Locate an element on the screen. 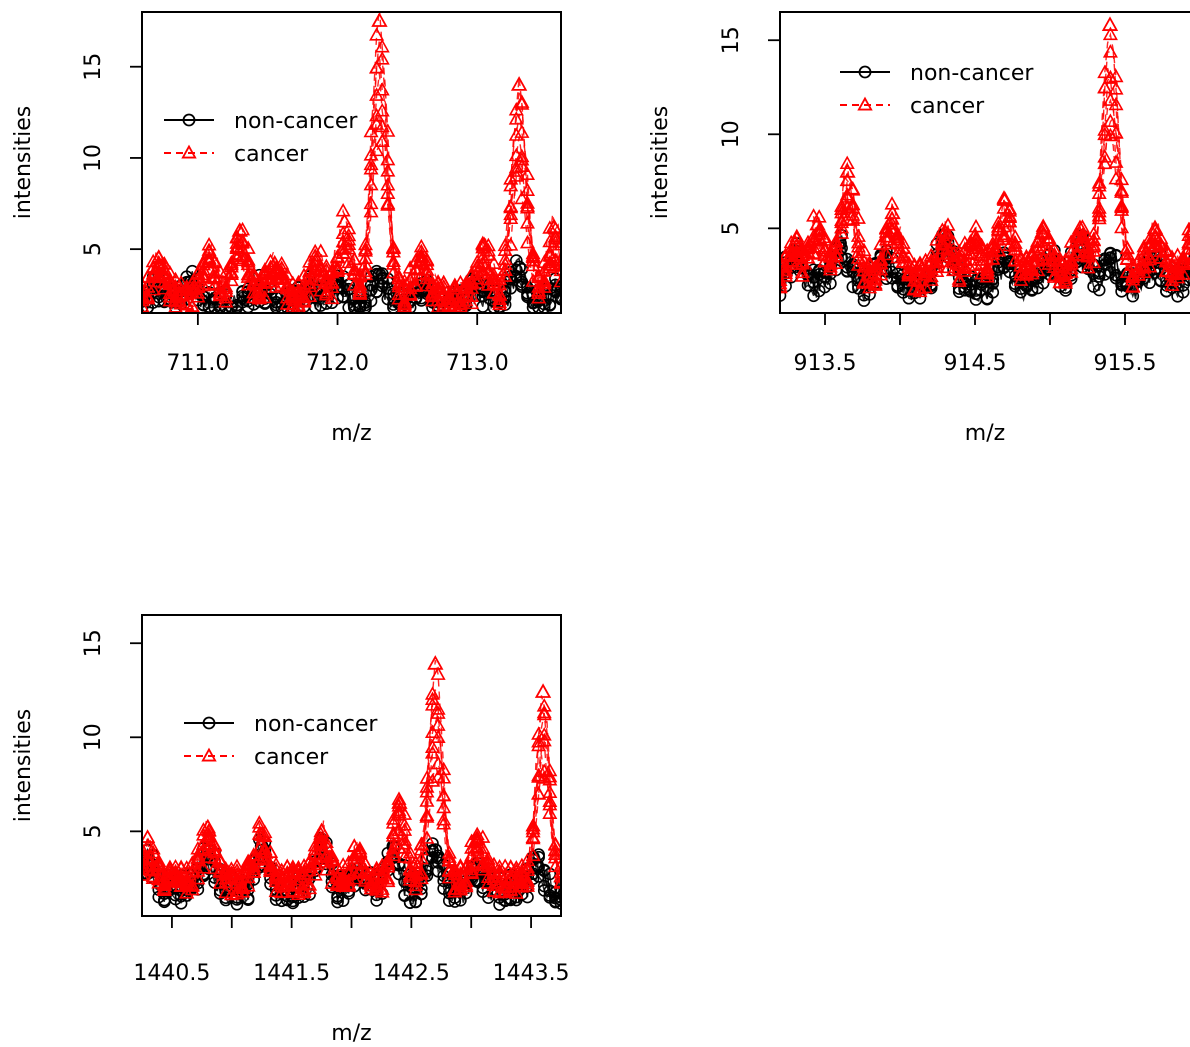  legend-circle-marker is located at coordinates (865, 72).